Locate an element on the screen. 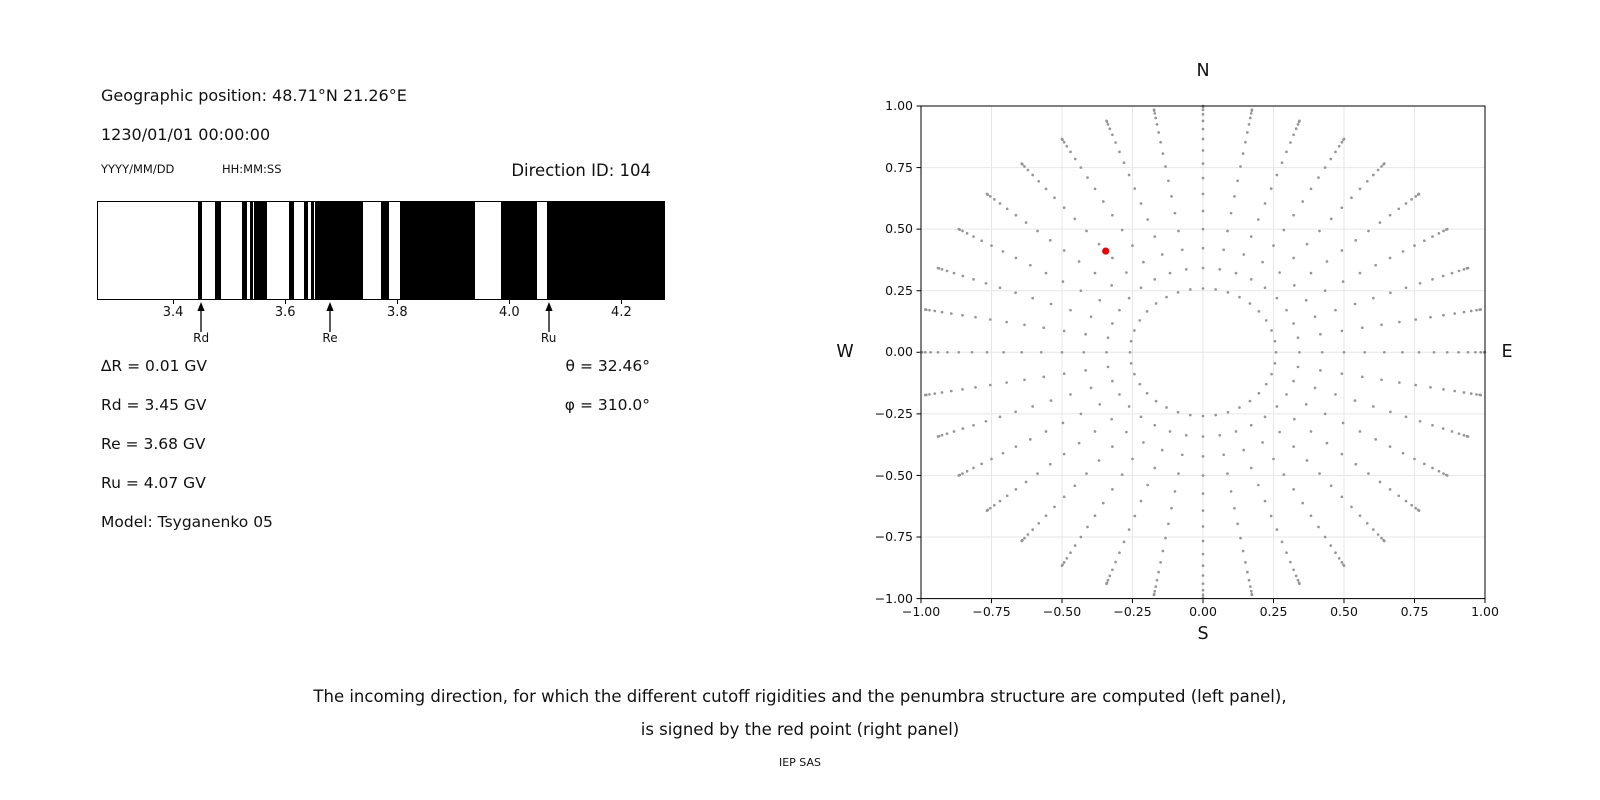  x-tick-label: −0.50 is located at coordinates (1062, 611).